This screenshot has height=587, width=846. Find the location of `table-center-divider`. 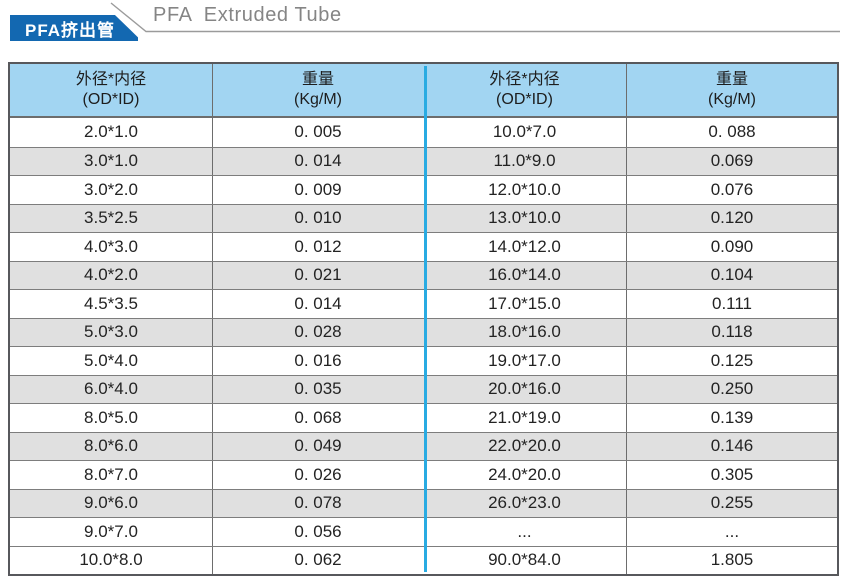

table-center-divider is located at coordinates (425, 319).